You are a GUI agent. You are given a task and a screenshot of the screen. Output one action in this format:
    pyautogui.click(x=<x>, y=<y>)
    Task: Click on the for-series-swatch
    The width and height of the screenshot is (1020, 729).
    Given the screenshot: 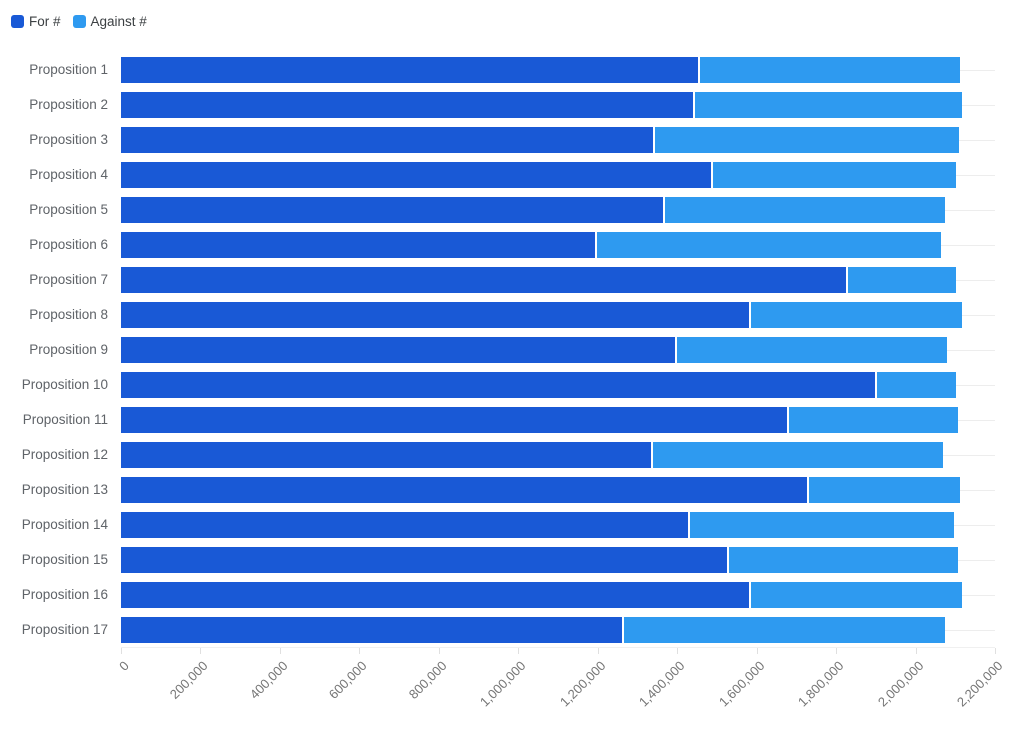 What is the action you would take?
    pyautogui.click(x=17, y=21)
    